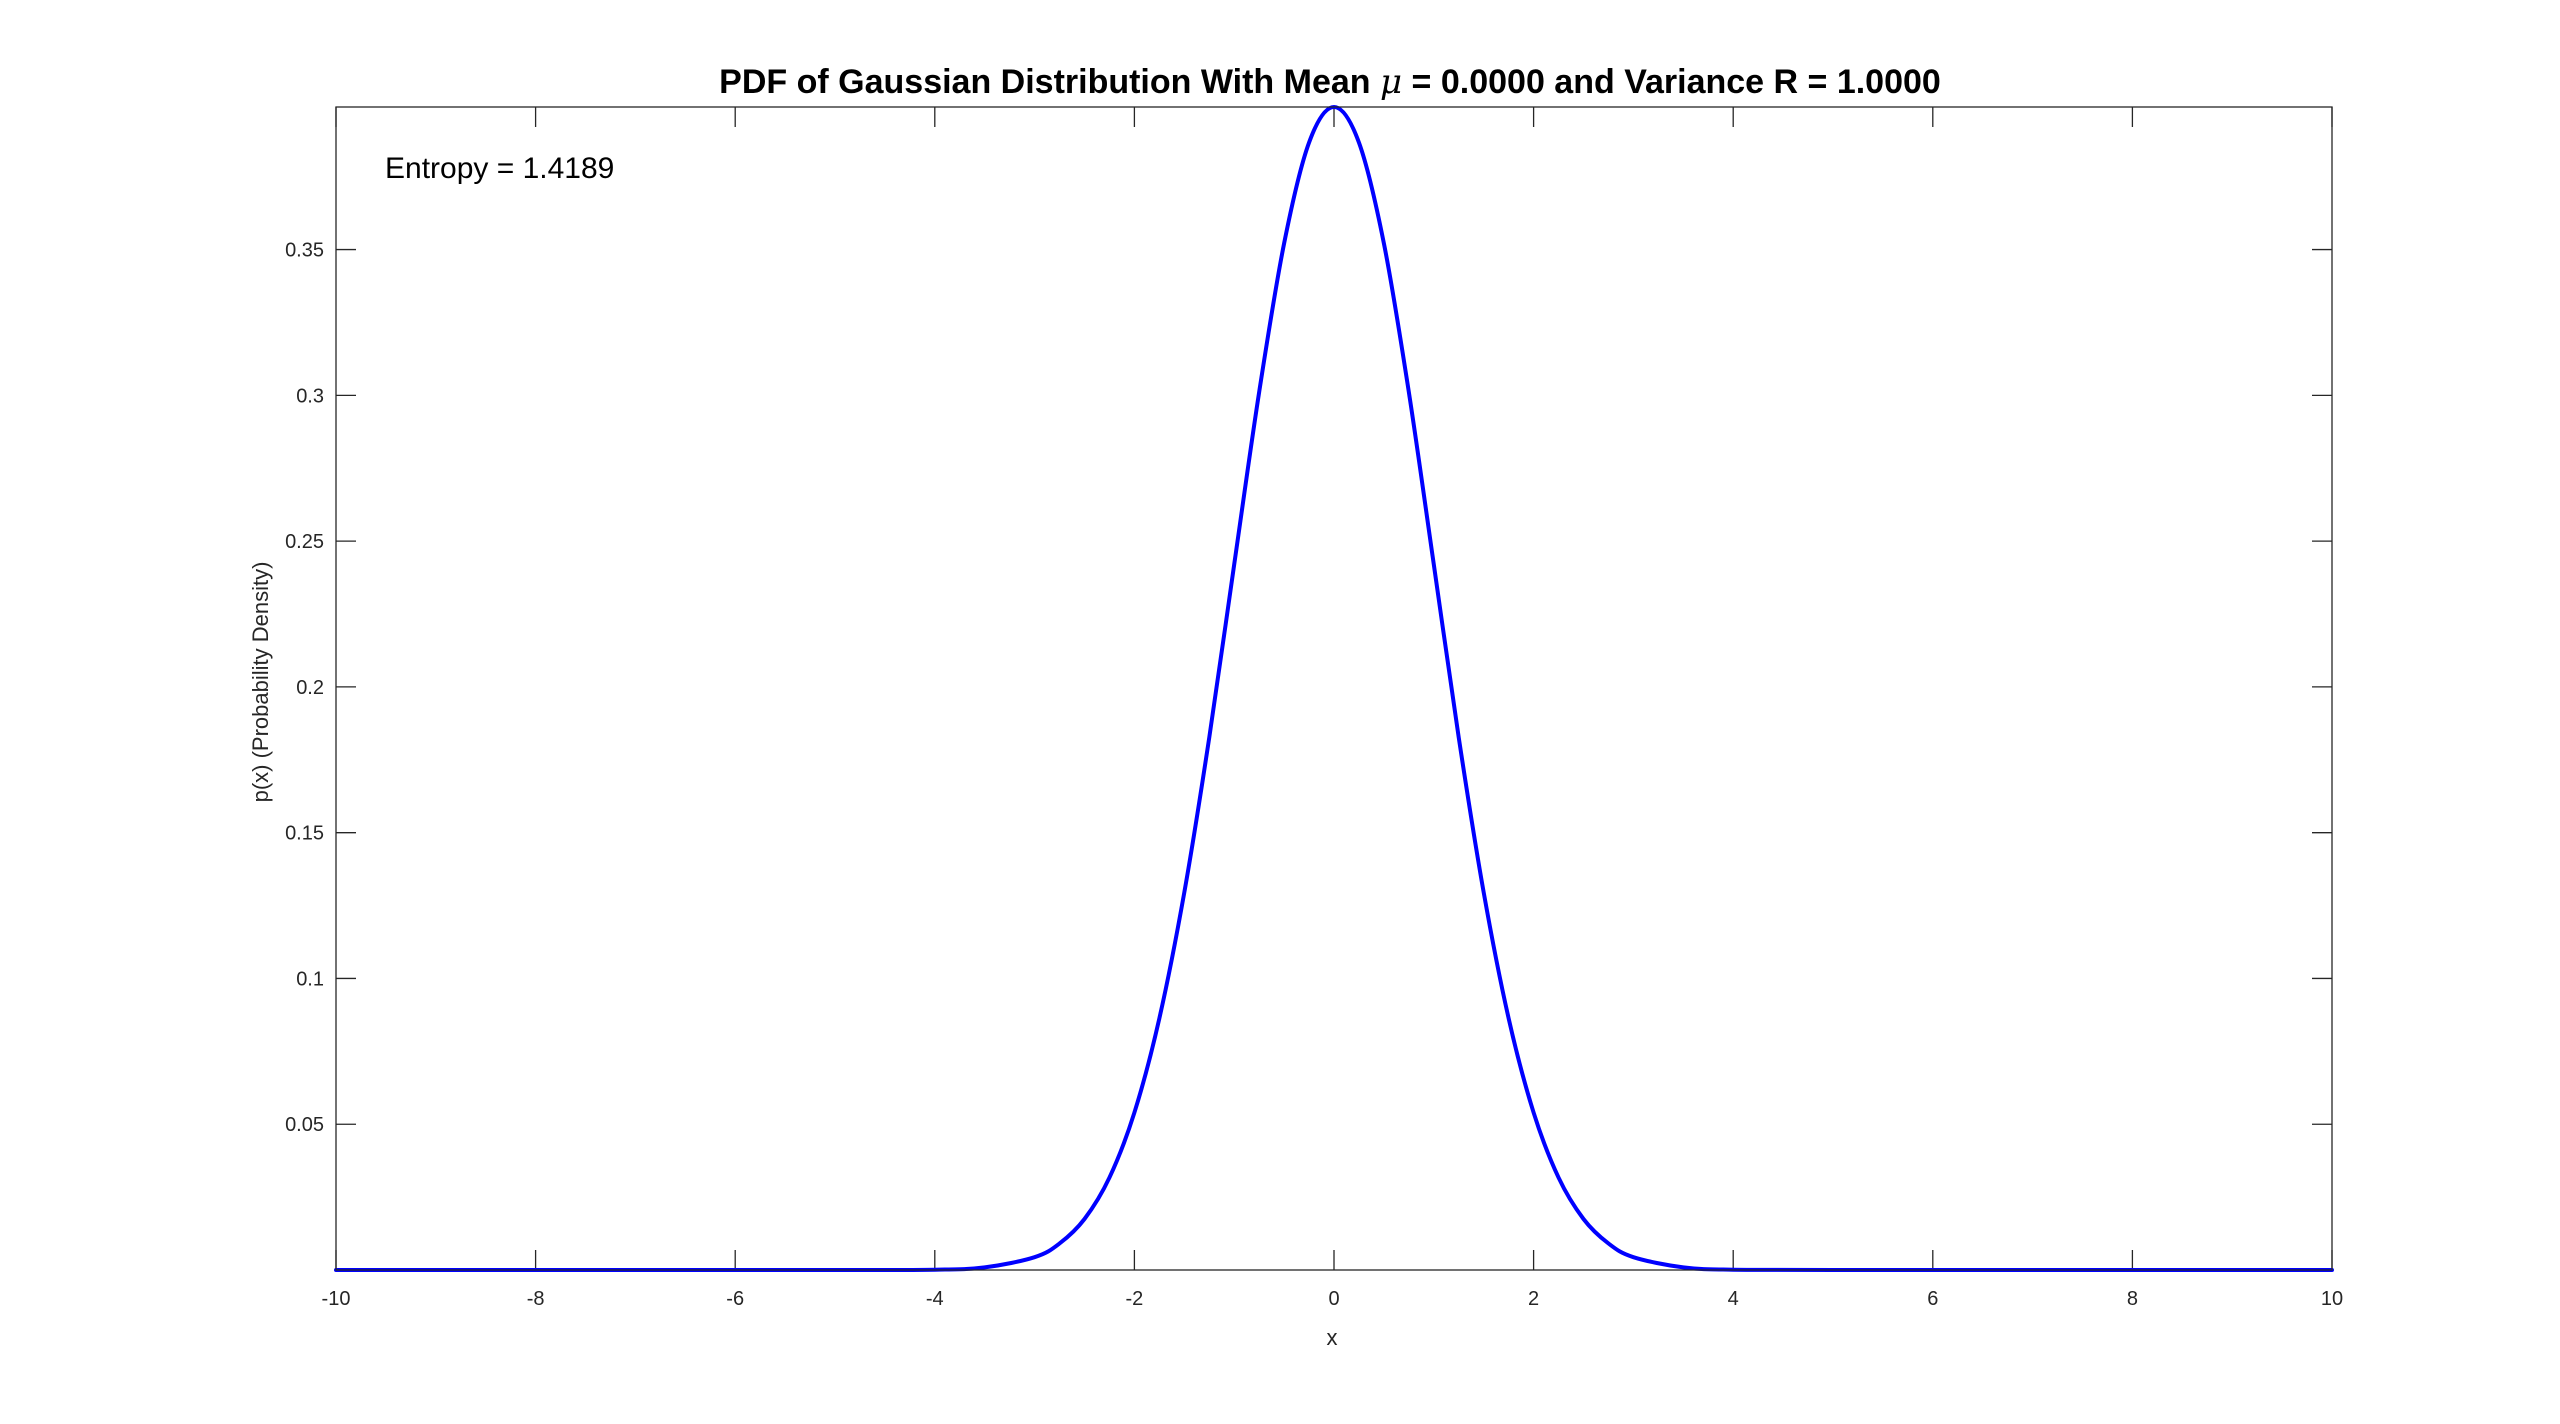  What do you see at coordinates (1932, 1299) in the screenshot?
I see `x-tick-label: 6` at bounding box center [1932, 1299].